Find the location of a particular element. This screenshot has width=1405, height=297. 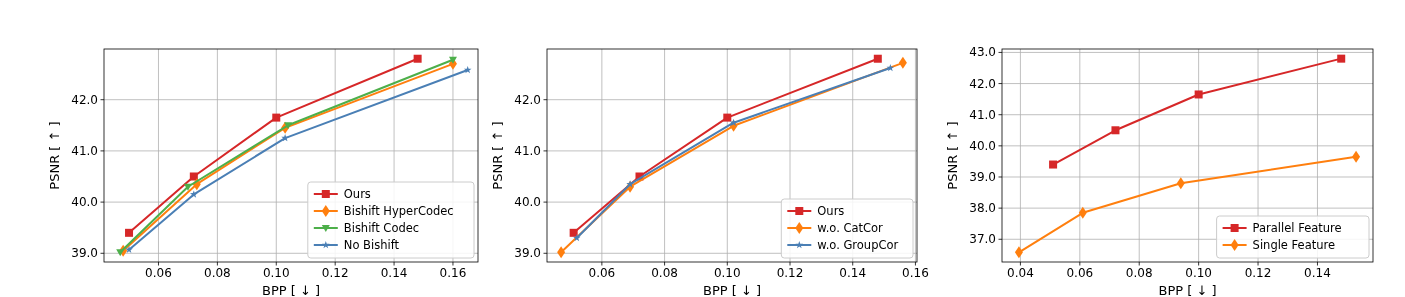

legend-label: w.o. GroupCor is located at coordinates (858, 245).